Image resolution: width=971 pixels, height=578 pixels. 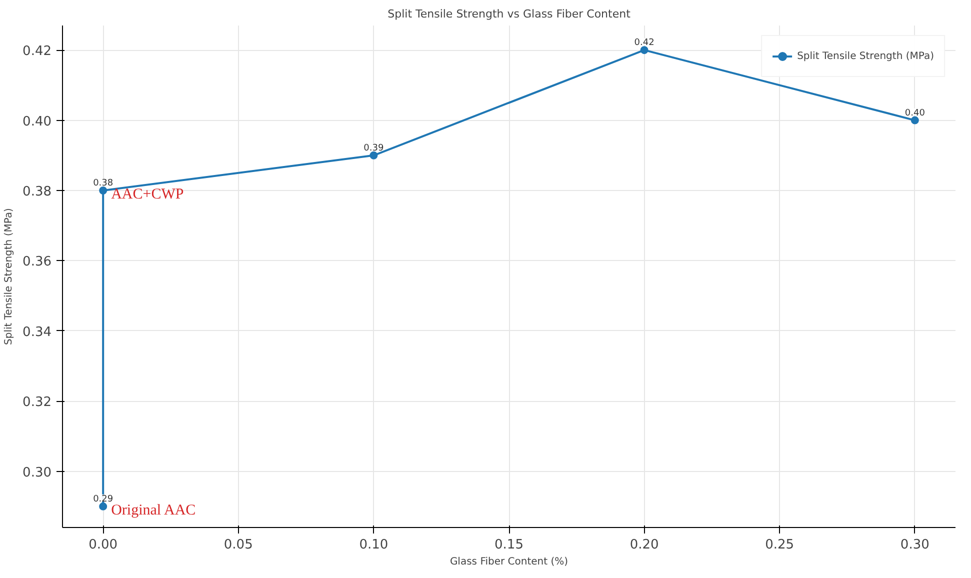 What do you see at coordinates (509, 545) in the screenshot?
I see `x-tick-label: 0.15` at bounding box center [509, 545].